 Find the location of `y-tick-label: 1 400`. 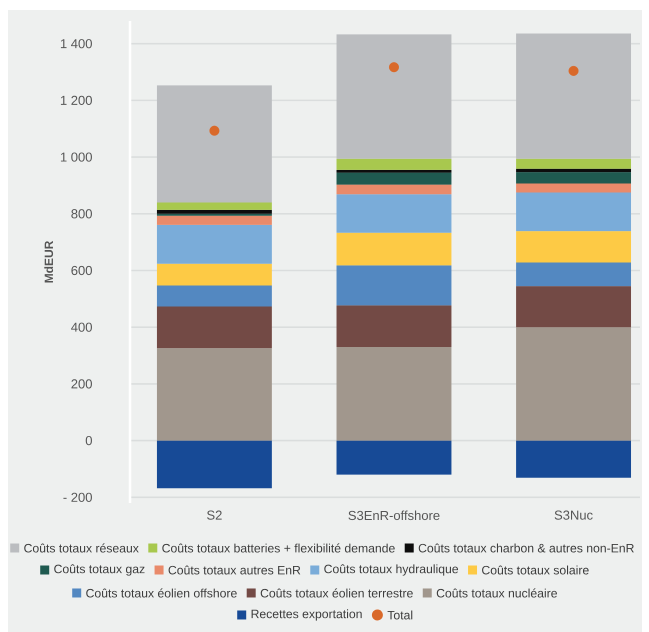

y-tick-label: 1 400 is located at coordinates (76, 43).